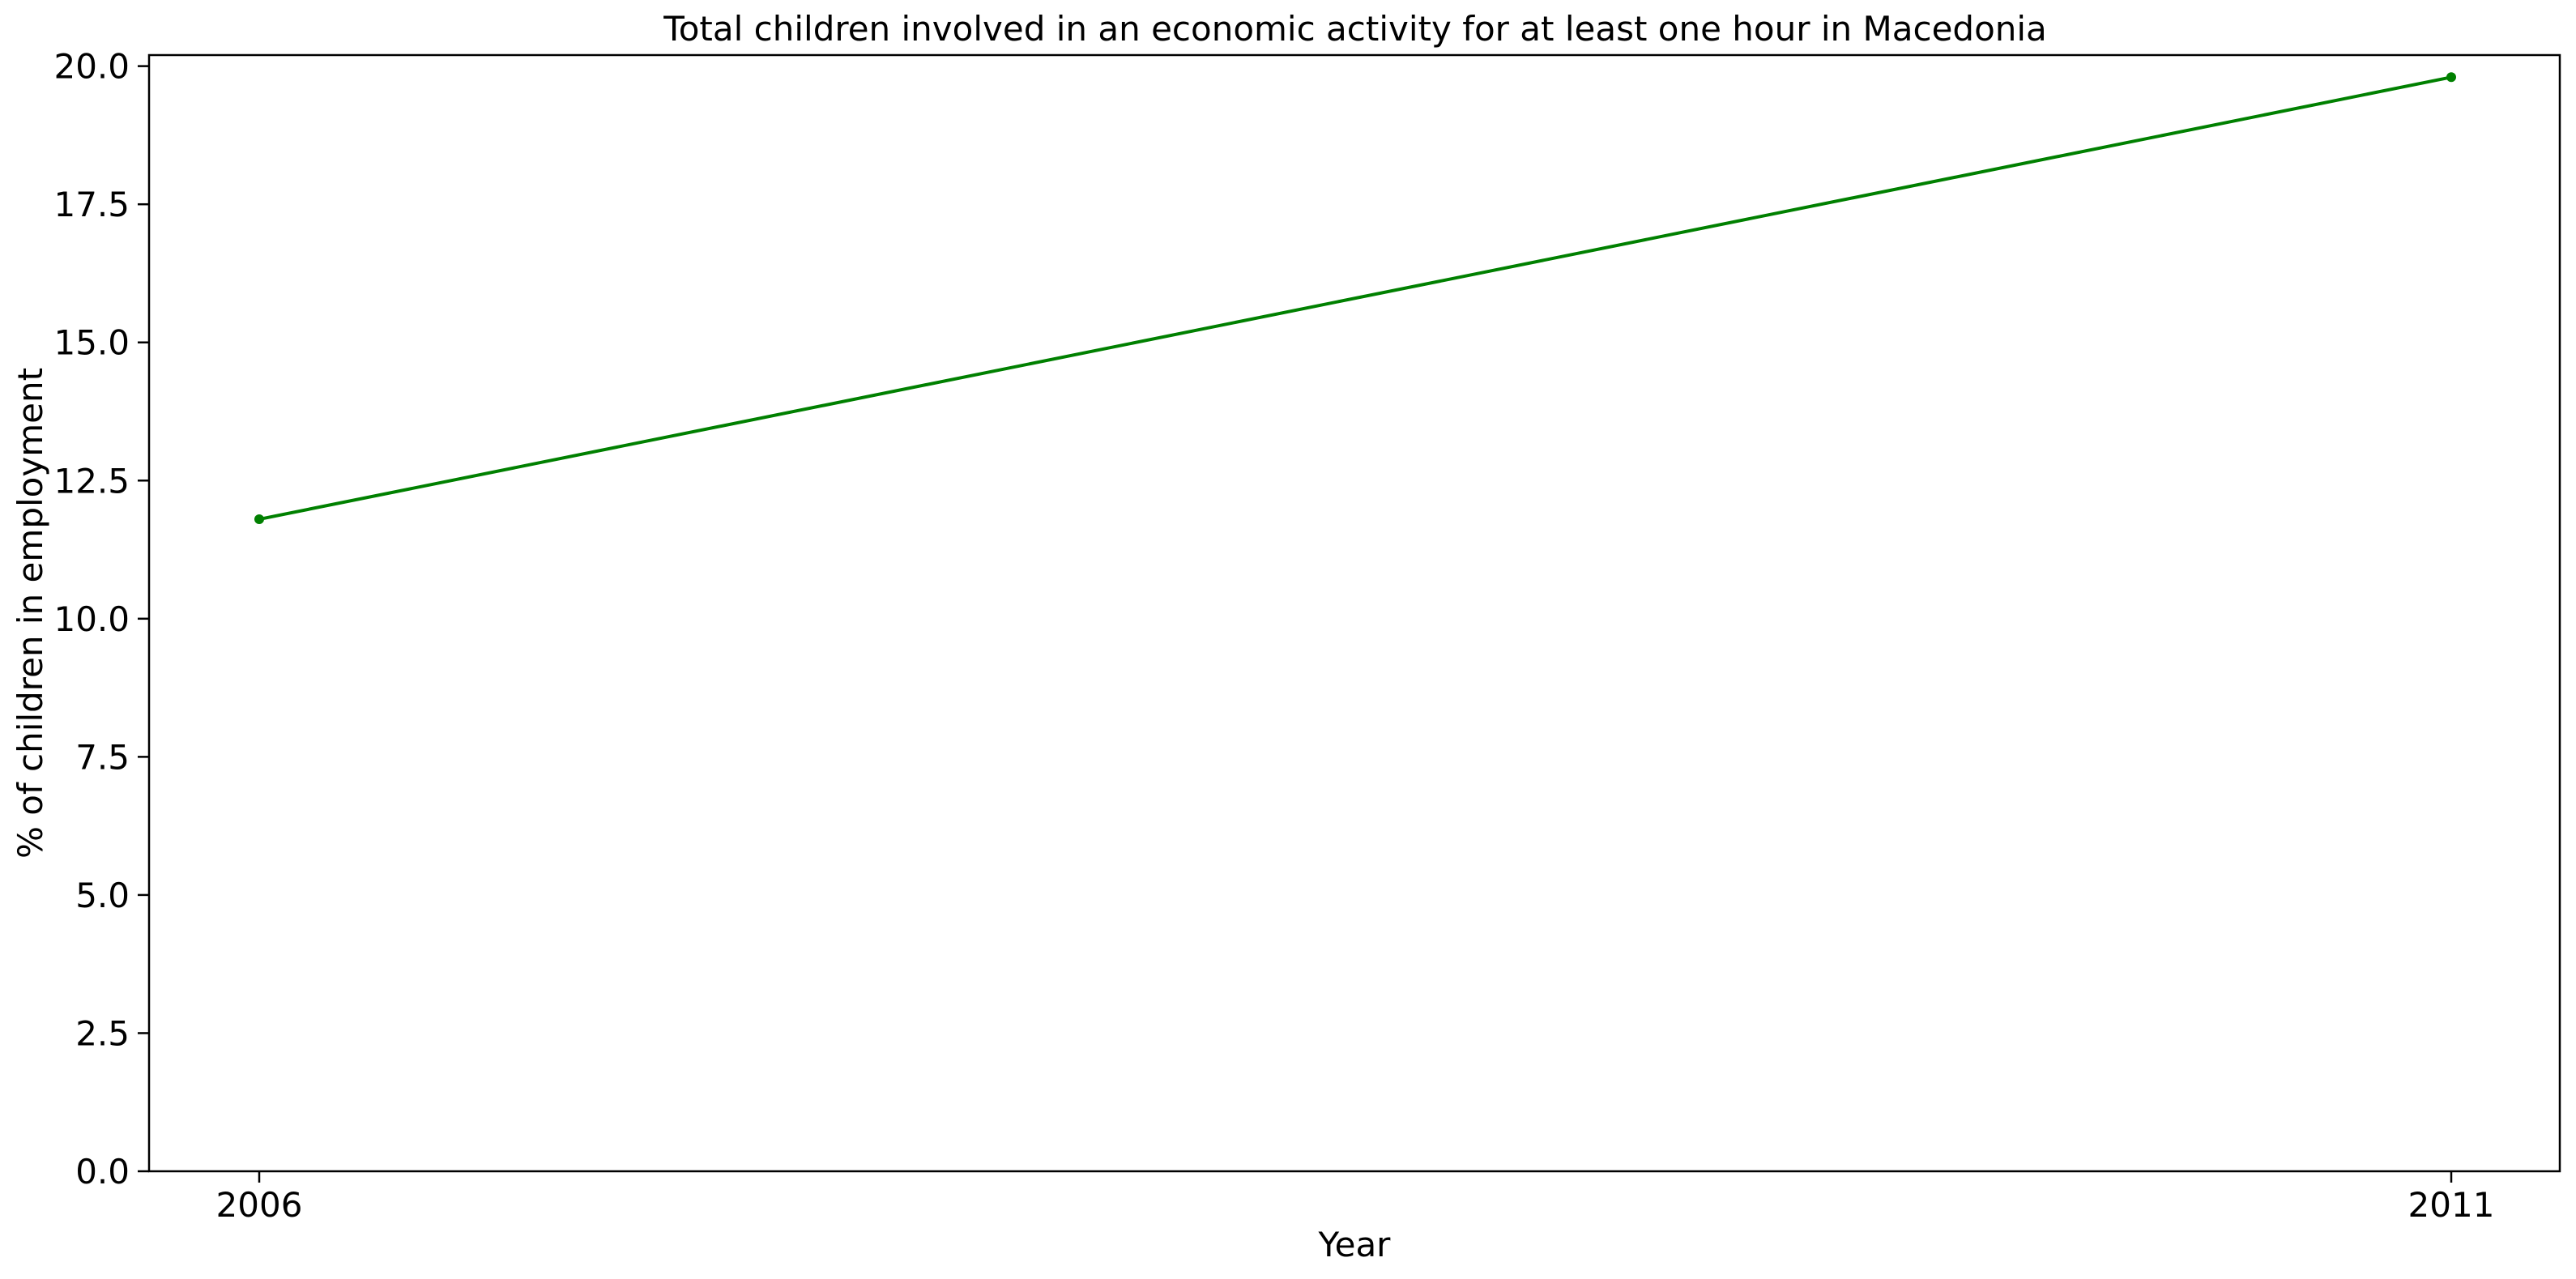  I want to click on x-axis: 2006 2011, so click(1356, 1198).